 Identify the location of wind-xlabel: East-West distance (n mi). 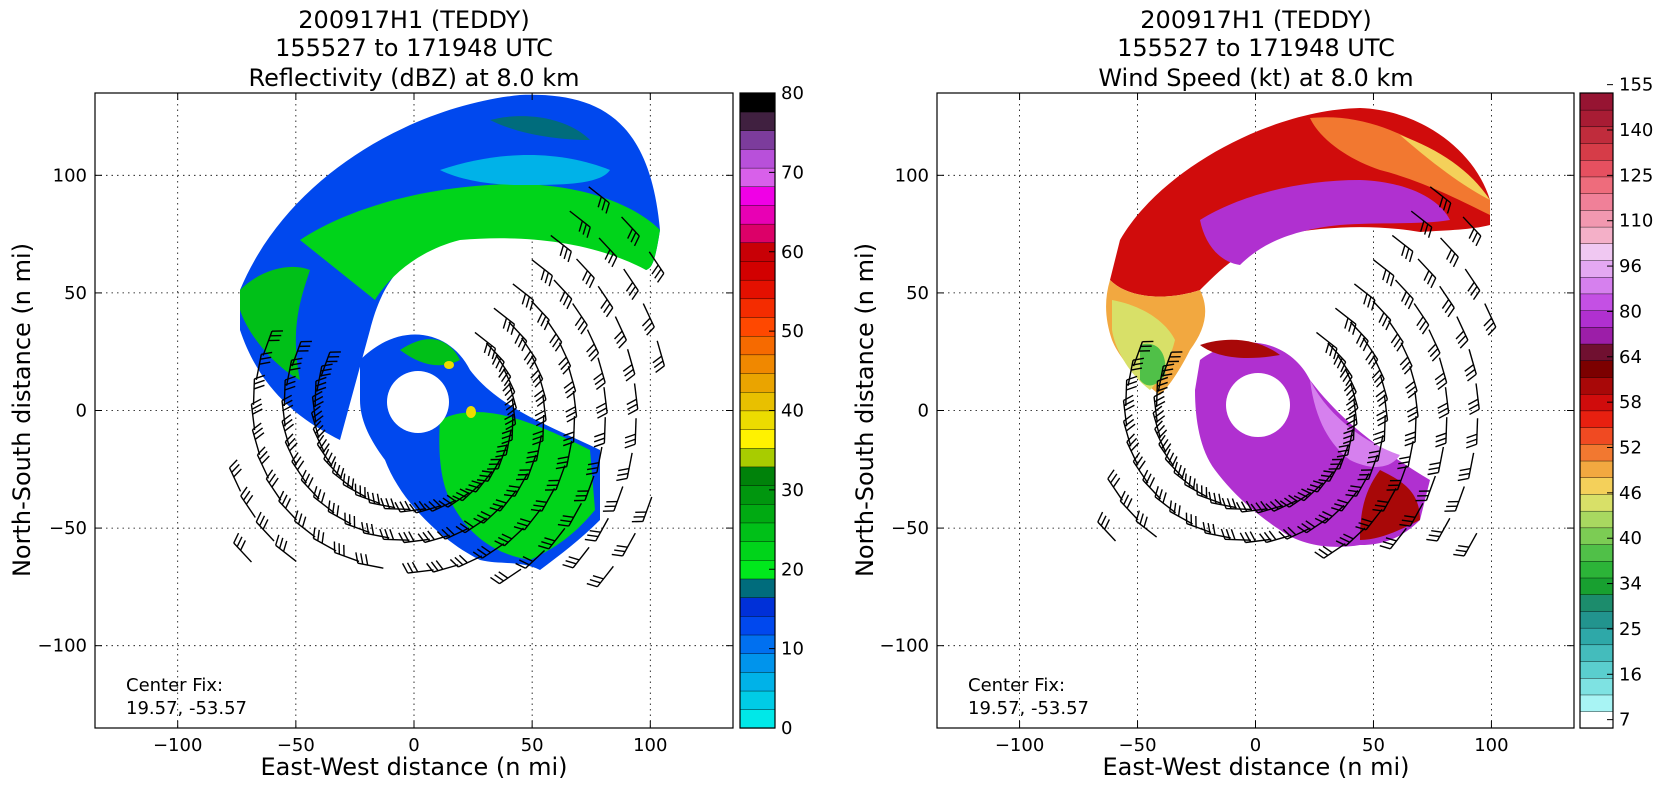
(1255, 767).